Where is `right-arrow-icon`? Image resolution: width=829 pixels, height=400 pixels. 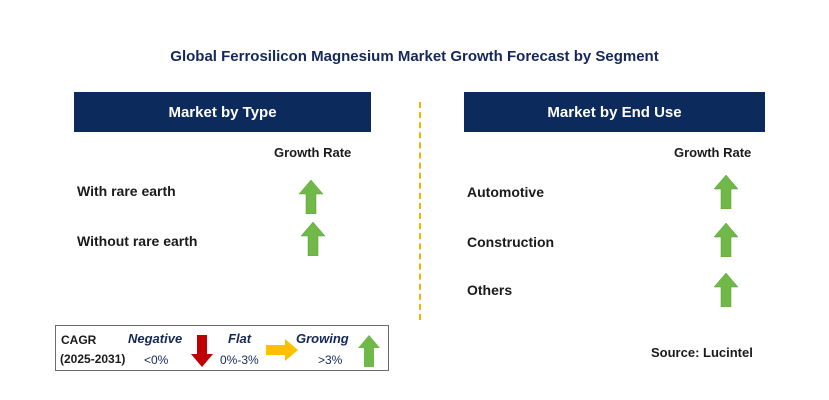
right-arrow-icon is located at coordinates (282, 350).